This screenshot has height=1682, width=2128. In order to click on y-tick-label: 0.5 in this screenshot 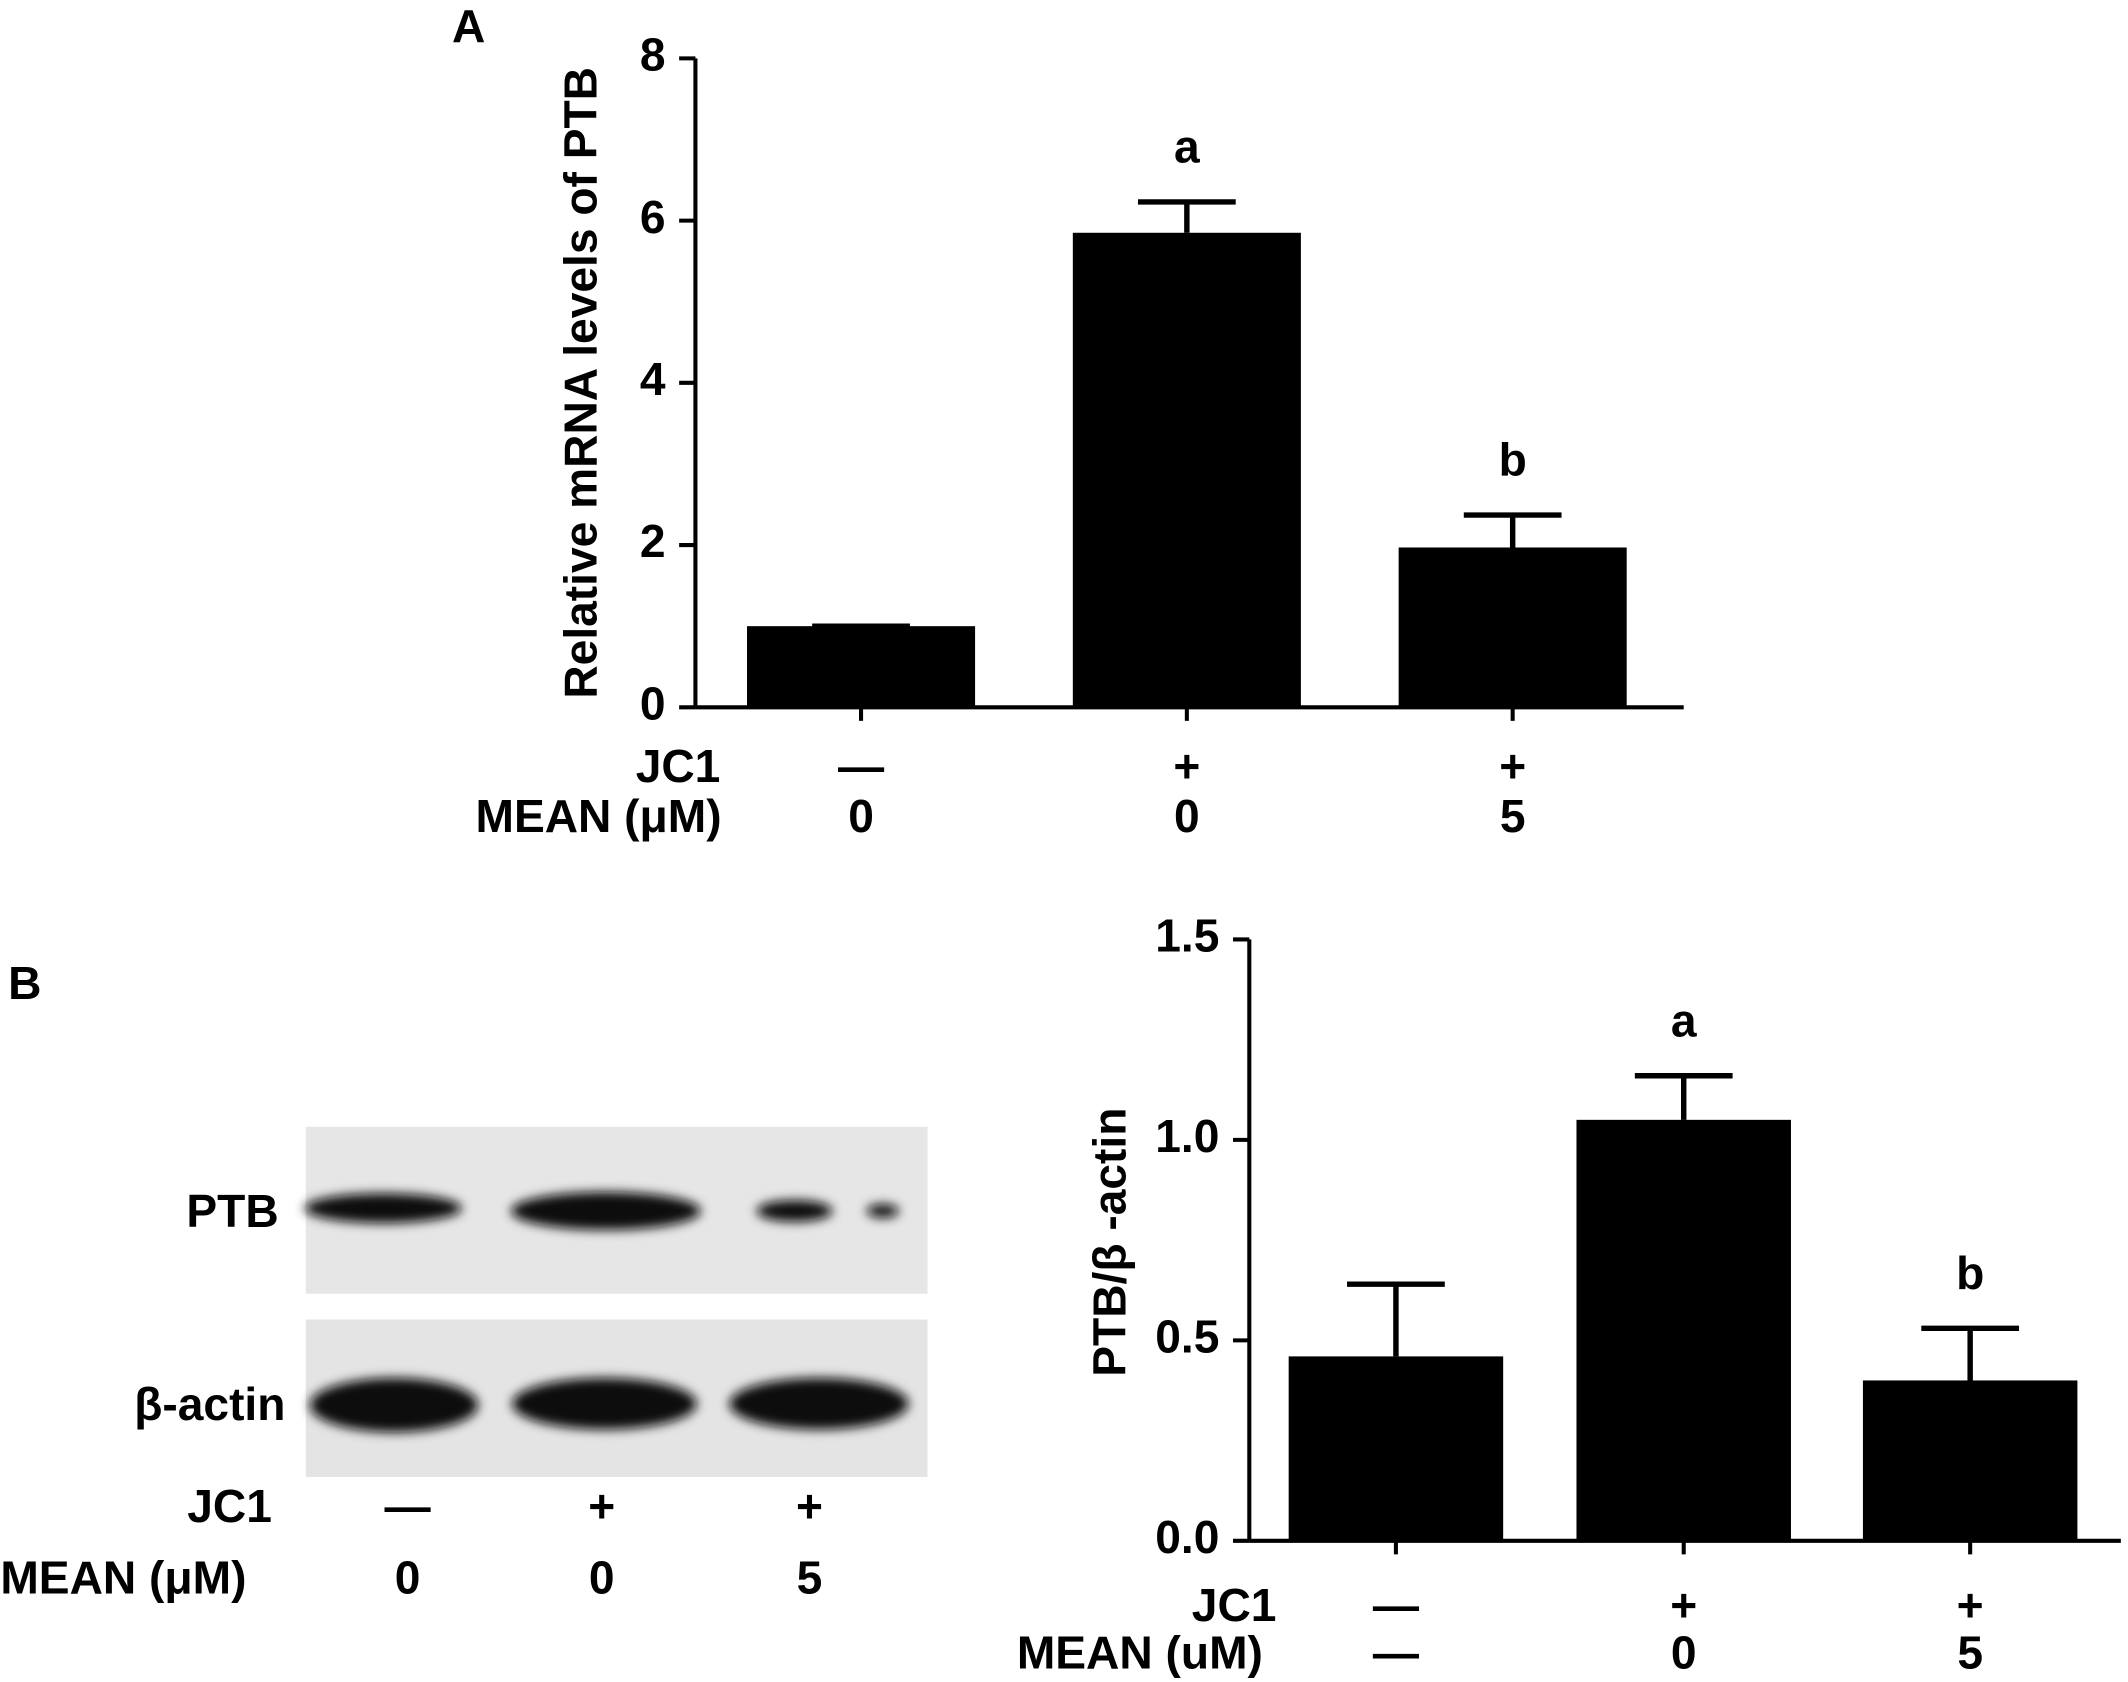, I will do `click(1187, 1337)`.